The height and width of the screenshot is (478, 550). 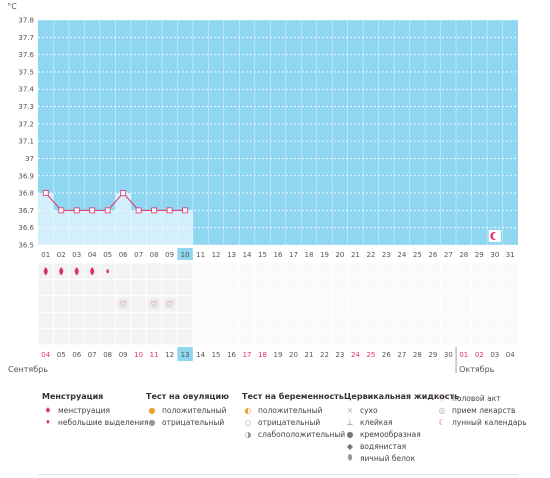 I want to click on month-label-right: Октябрь, so click(x=477, y=369).